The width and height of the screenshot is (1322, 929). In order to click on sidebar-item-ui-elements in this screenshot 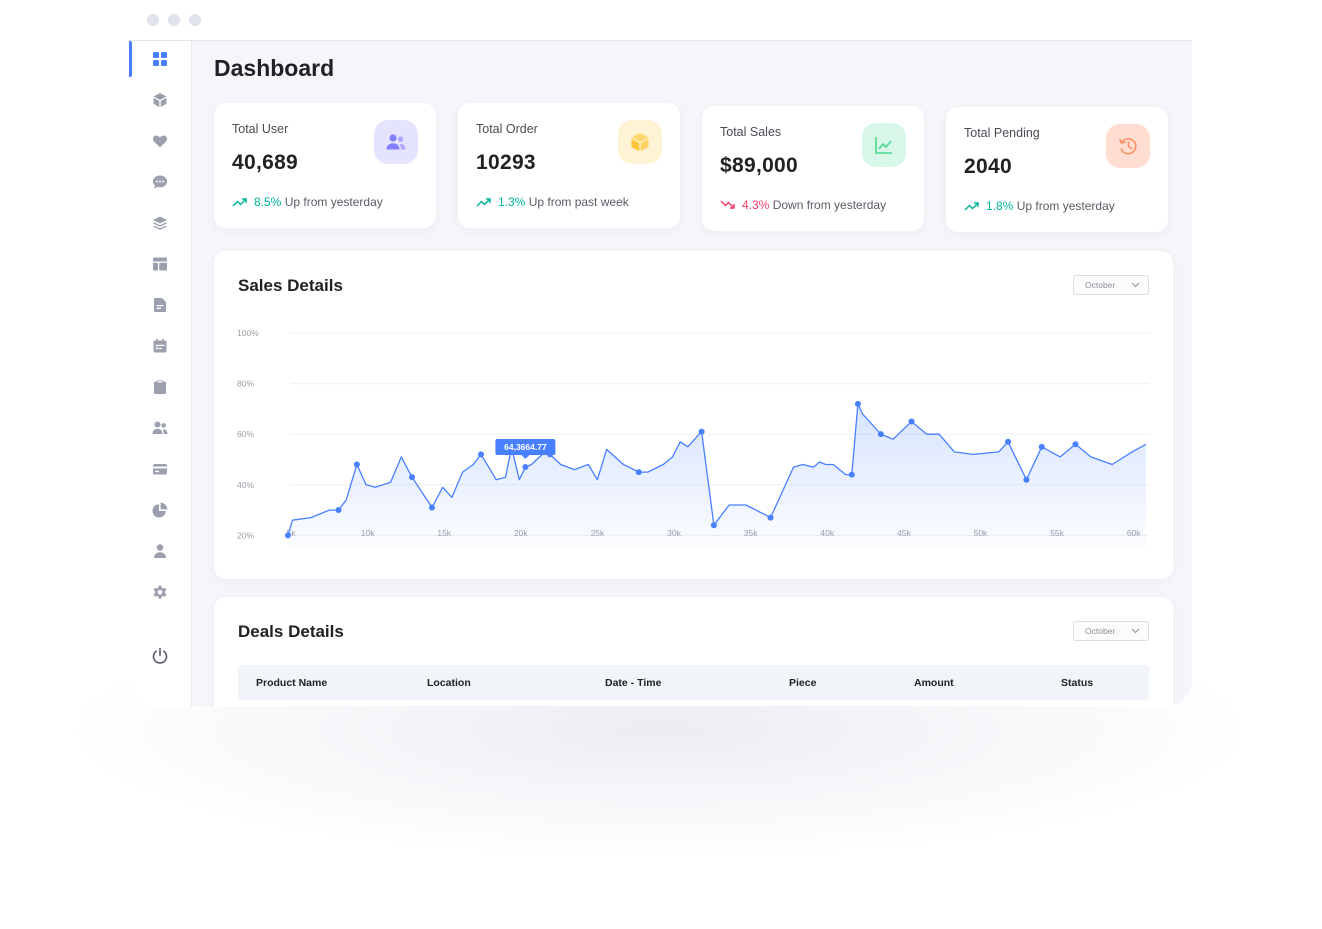, I will do `click(160, 510)`.